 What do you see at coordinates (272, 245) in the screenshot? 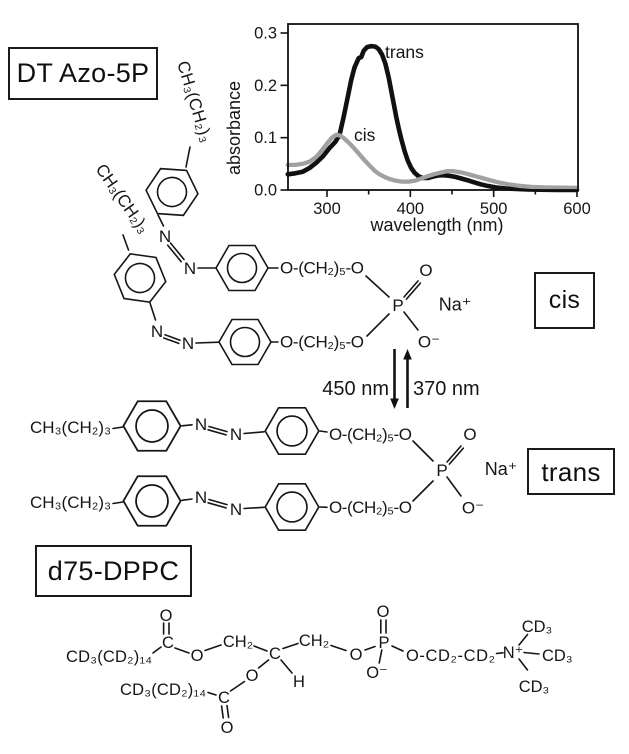
I see `cis-bonds` at bounding box center [272, 245].